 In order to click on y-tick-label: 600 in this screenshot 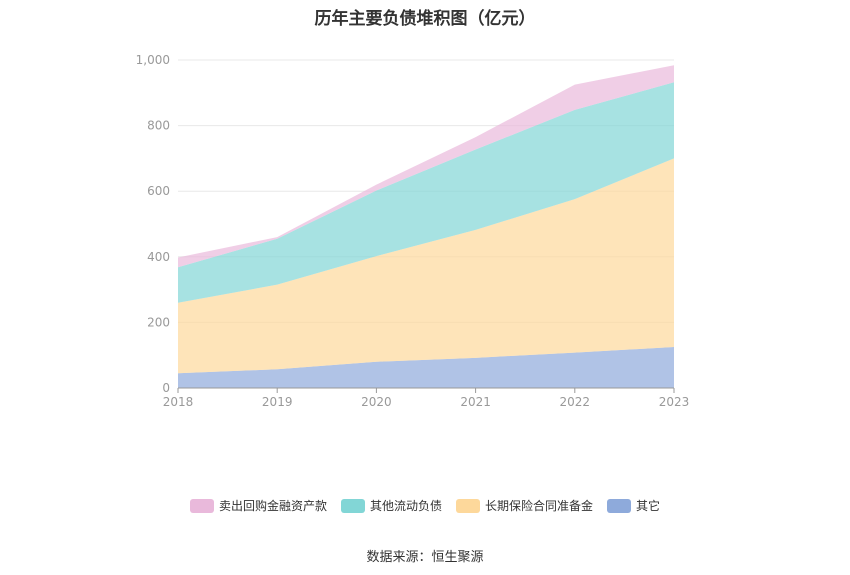, I will do `click(158, 191)`.